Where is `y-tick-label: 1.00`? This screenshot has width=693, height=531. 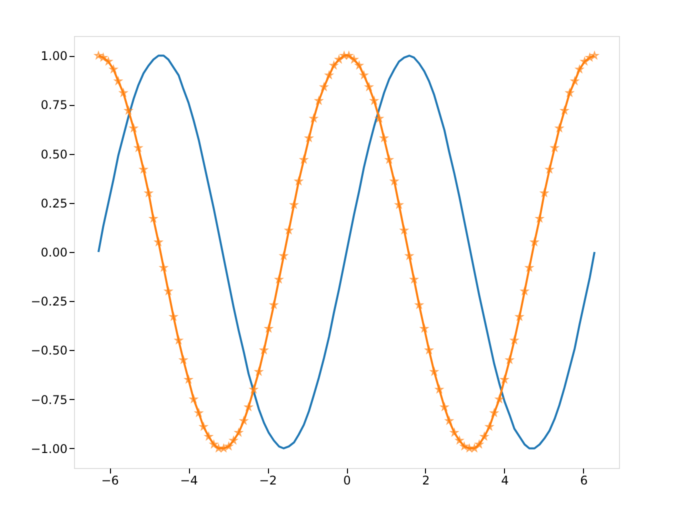 y-tick-label: 1.00 is located at coordinates (54, 56).